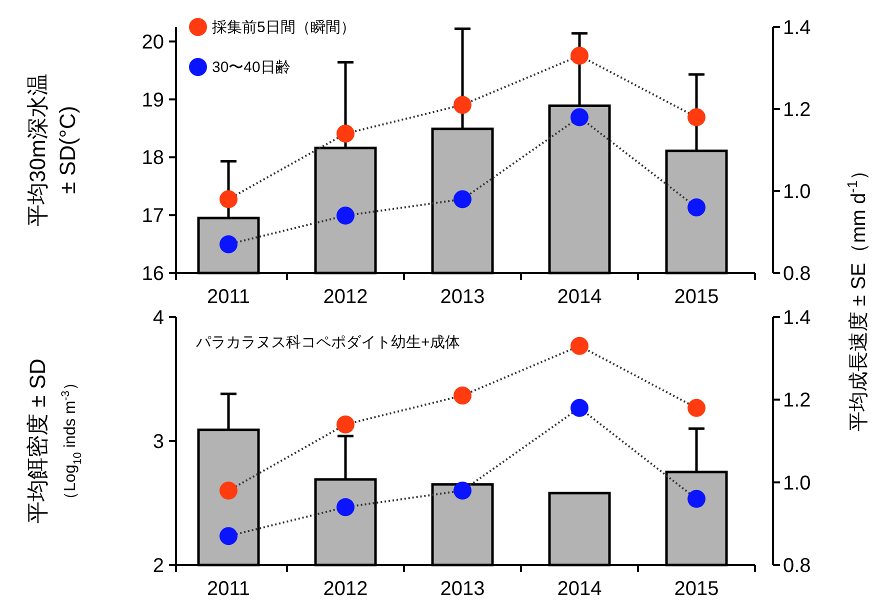  What do you see at coordinates (153, 274) in the screenshot?
I see `y-tick-label: 16` at bounding box center [153, 274].